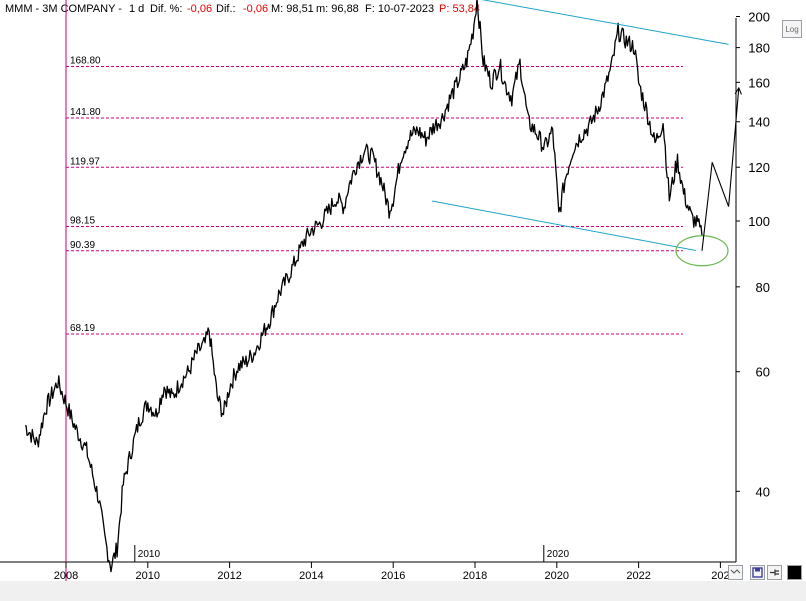  What do you see at coordinates (759, 82) in the screenshot?
I see `y-tick-label: 160` at bounding box center [759, 82].